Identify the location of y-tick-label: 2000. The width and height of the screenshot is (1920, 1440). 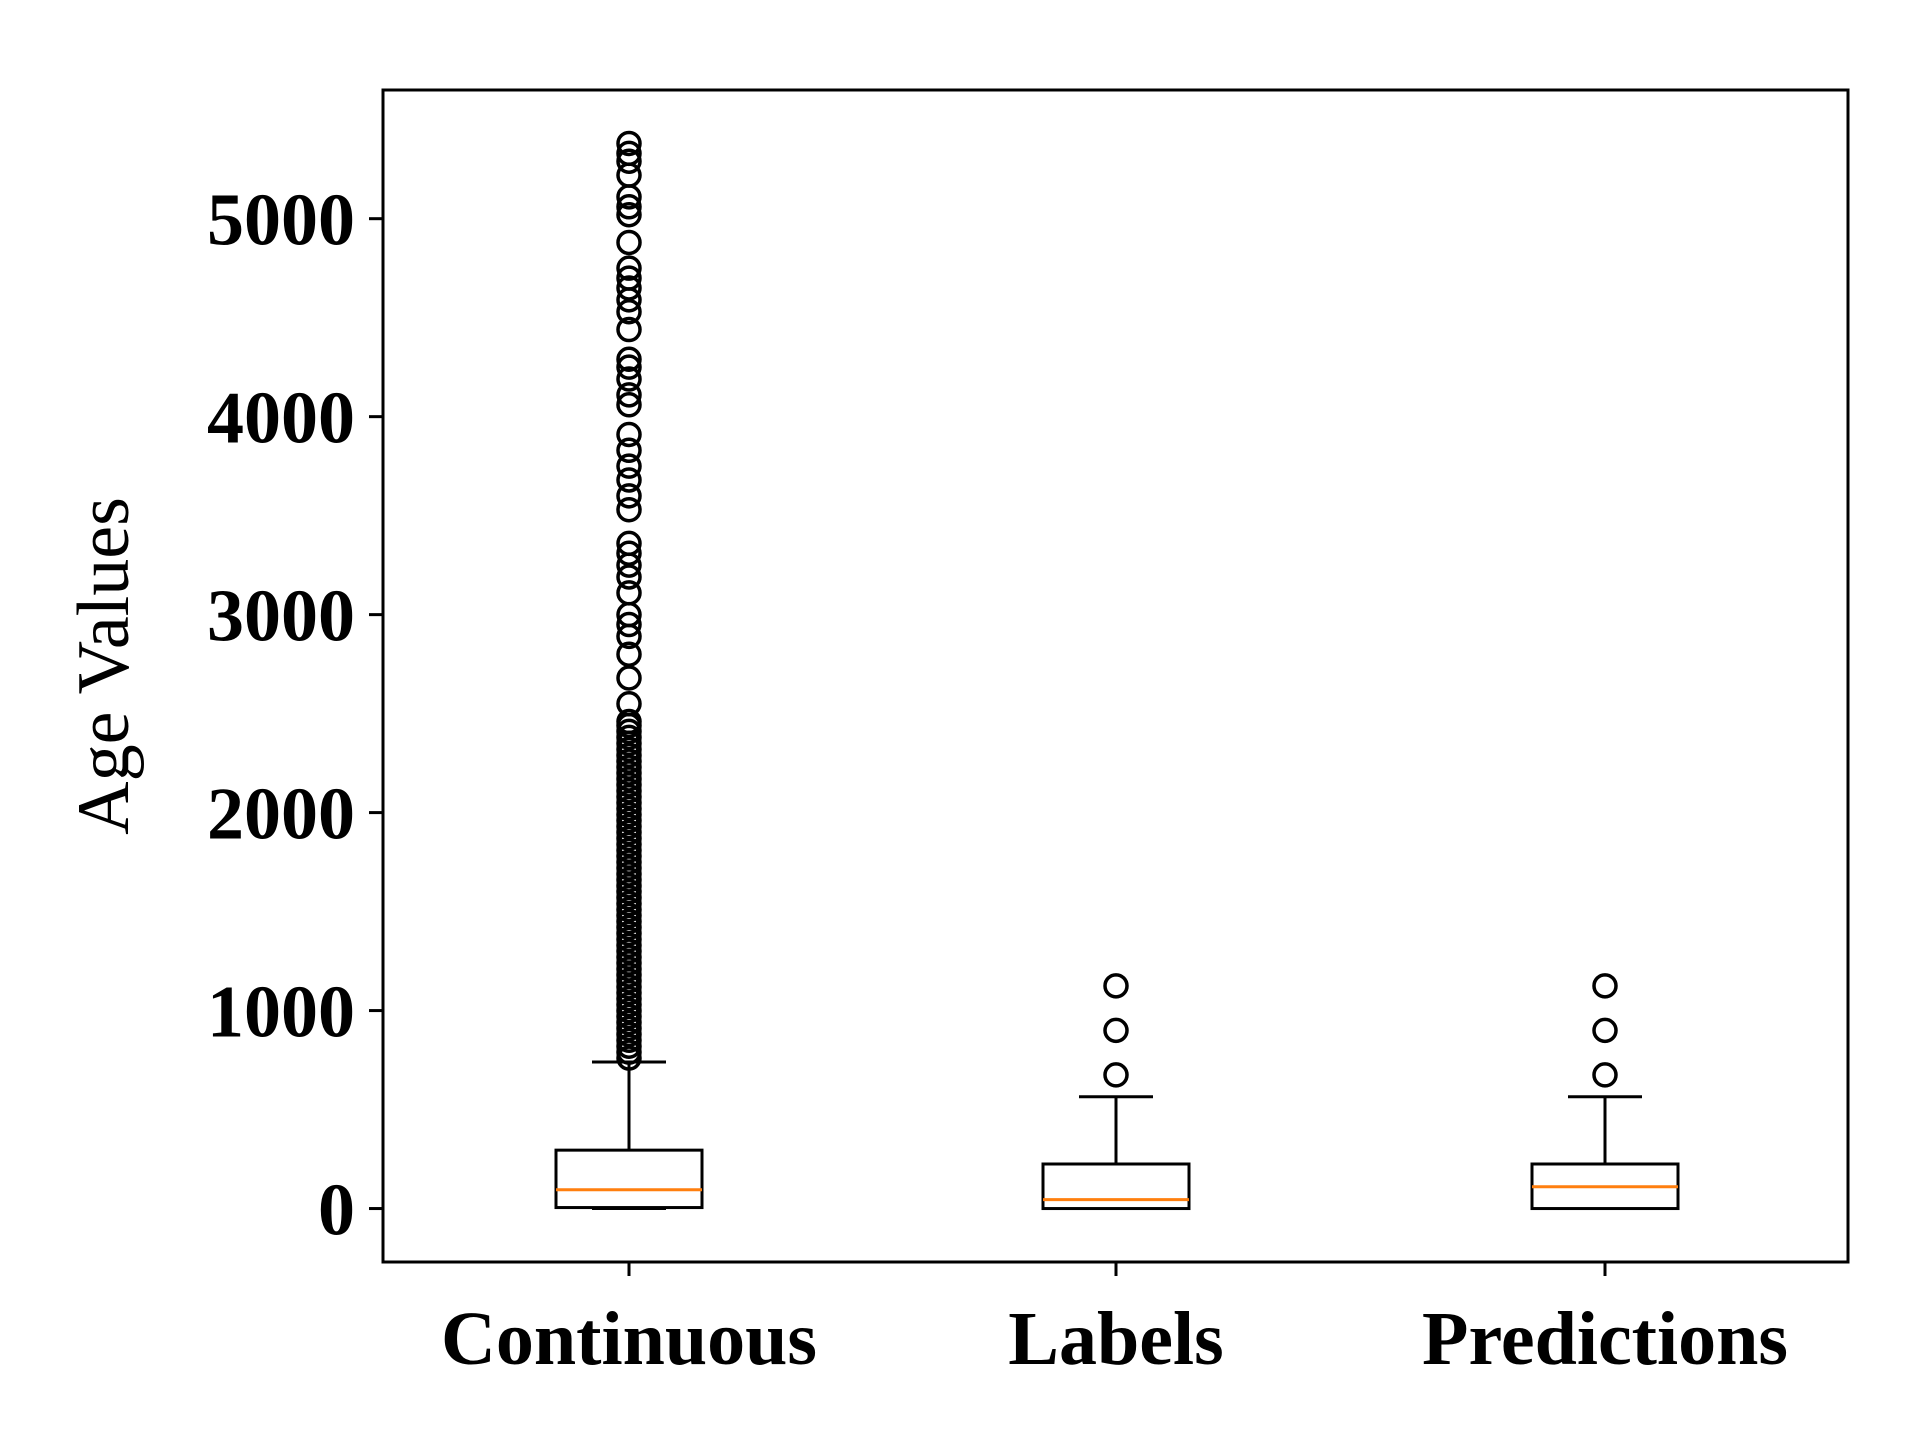
(281, 815).